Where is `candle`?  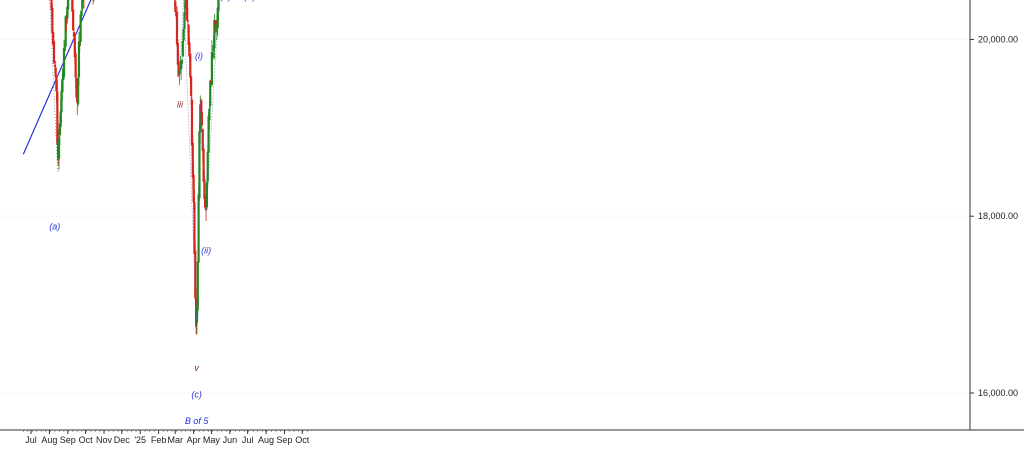 candle is located at coordinates (54, 52).